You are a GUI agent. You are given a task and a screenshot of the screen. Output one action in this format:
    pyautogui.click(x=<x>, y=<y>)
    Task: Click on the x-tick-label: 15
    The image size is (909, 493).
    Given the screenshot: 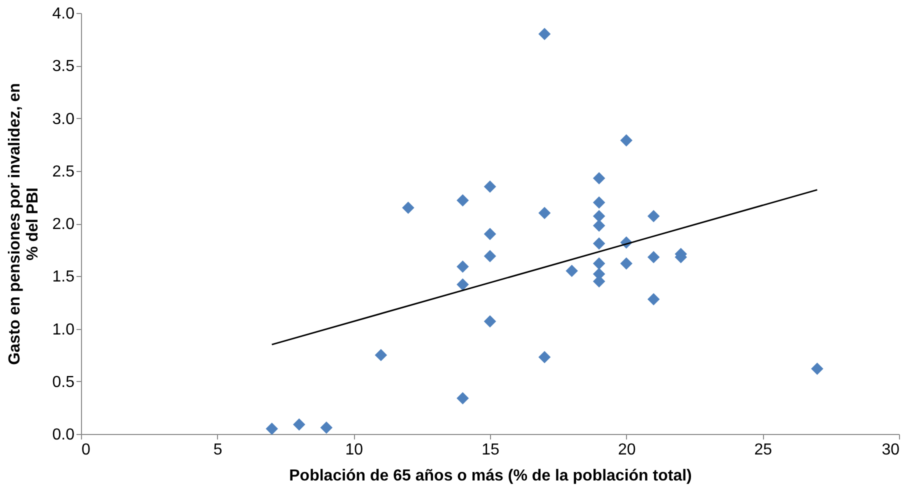 What is the action you would take?
    pyautogui.click(x=491, y=450)
    